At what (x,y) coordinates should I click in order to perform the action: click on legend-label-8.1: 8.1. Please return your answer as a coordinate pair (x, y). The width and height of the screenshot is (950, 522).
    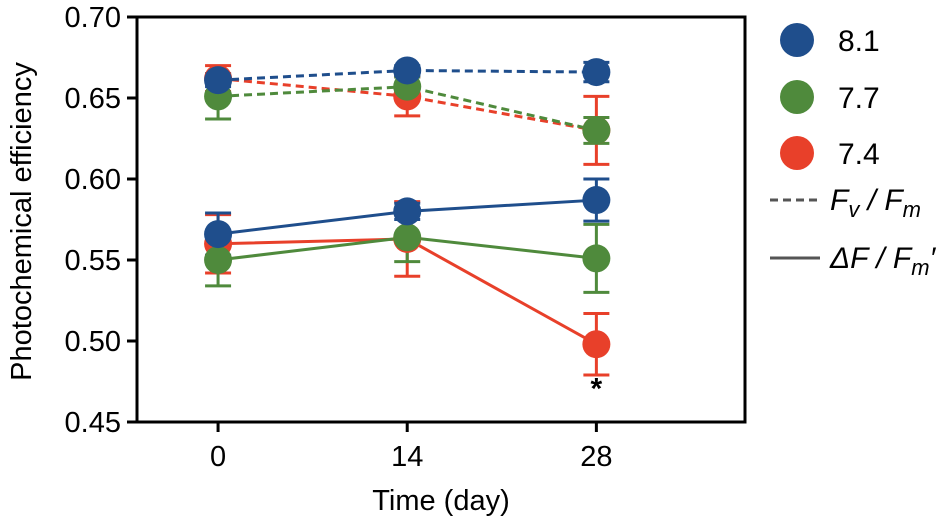
    Looking at the image, I should click on (859, 41).